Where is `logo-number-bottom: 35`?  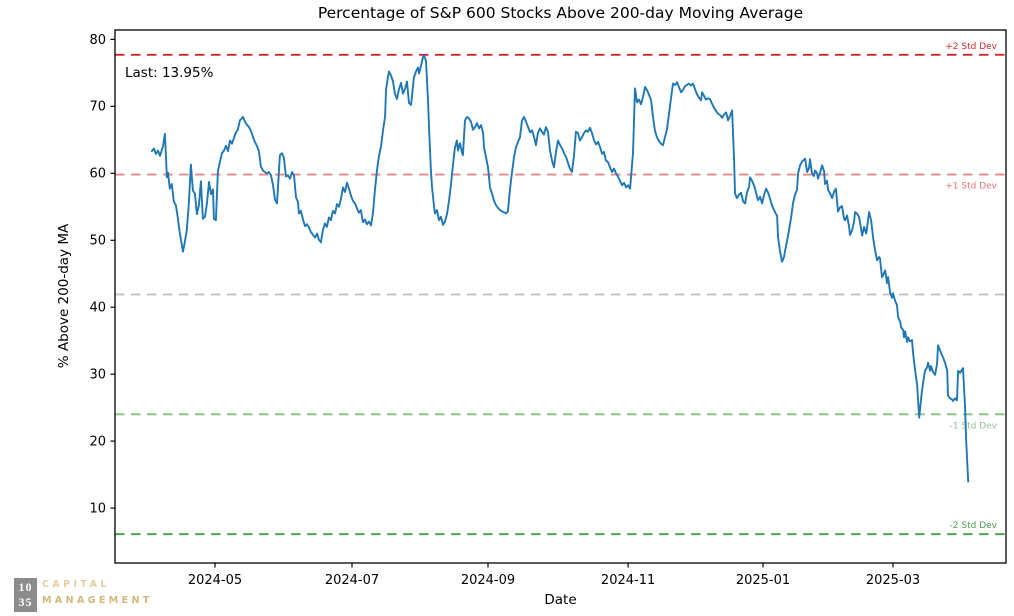 logo-number-bottom: 35 is located at coordinates (25, 602).